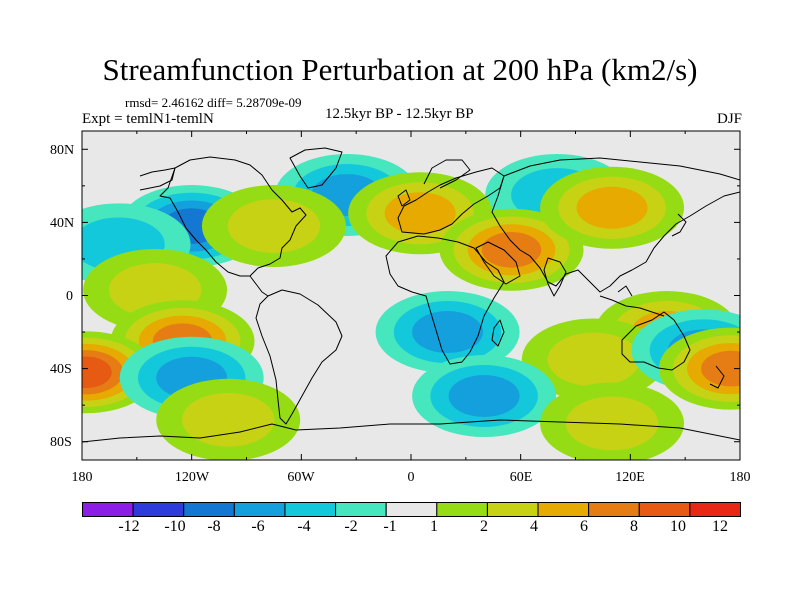 This screenshot has height=600, width=800. I want to click on coastline-alaska, so click(157, 179).